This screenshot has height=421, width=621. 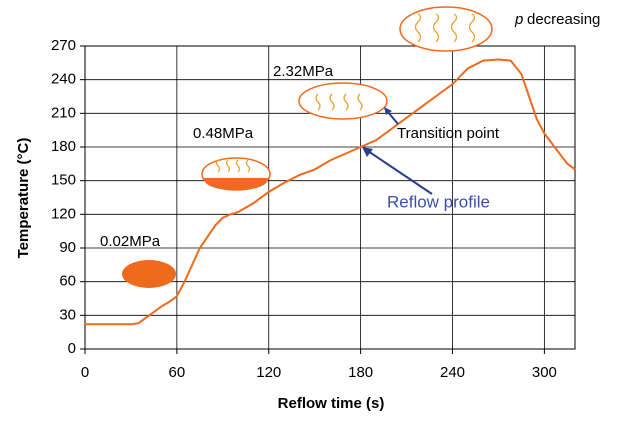 What do you see at coordinates (67, 281) in the screenshot?
I see `y-tick-label: 60` at bounding box center [67, 281].